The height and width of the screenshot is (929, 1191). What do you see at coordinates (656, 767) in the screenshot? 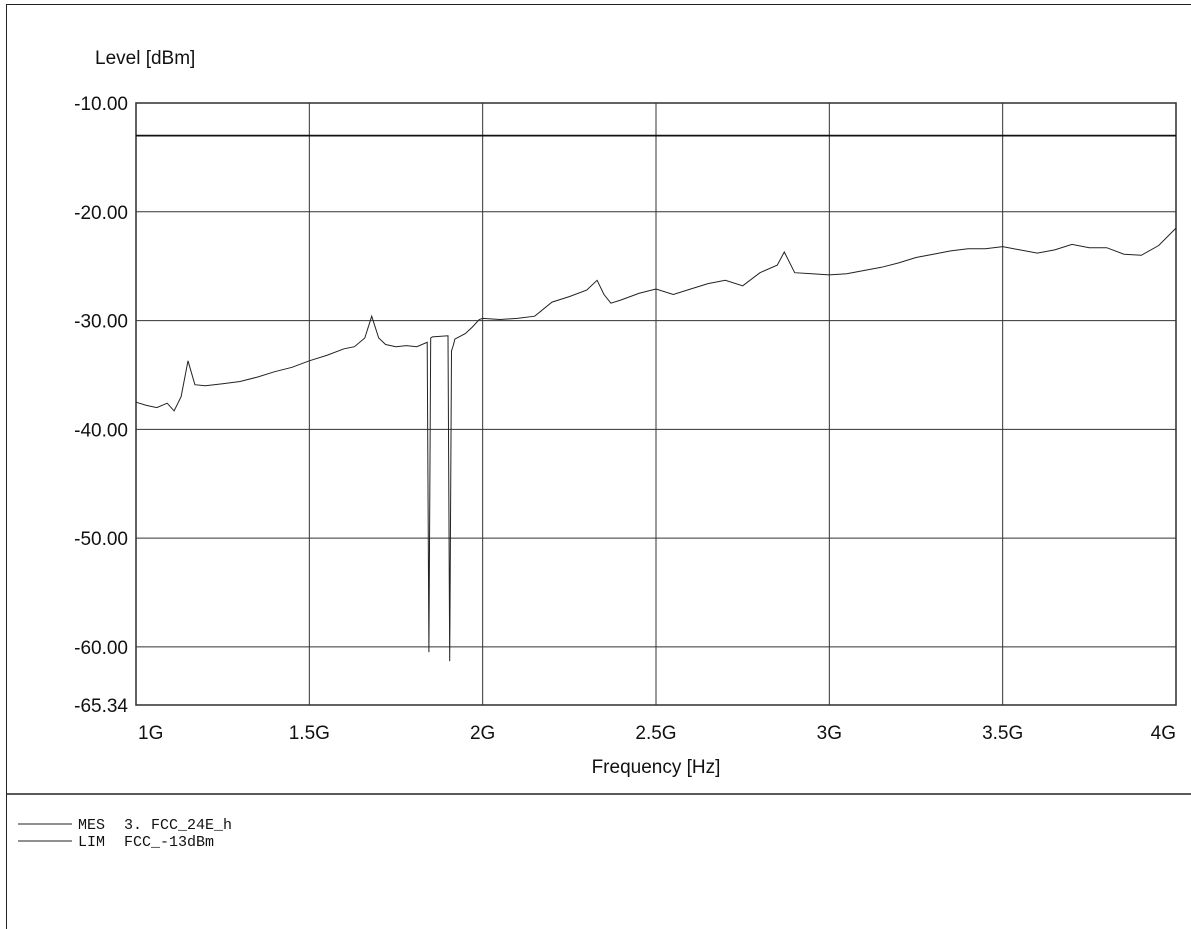
I see `x-axis-title: Frequency [Hz]` at bounding box center [656, 767].